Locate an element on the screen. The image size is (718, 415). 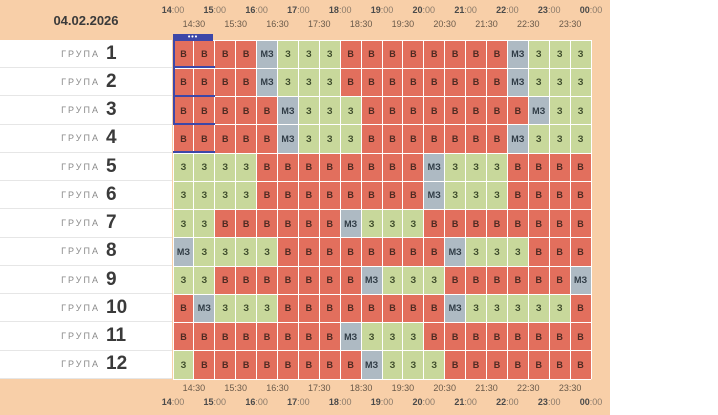
hour-label: 14:00 is located at coordinates (173, 10).